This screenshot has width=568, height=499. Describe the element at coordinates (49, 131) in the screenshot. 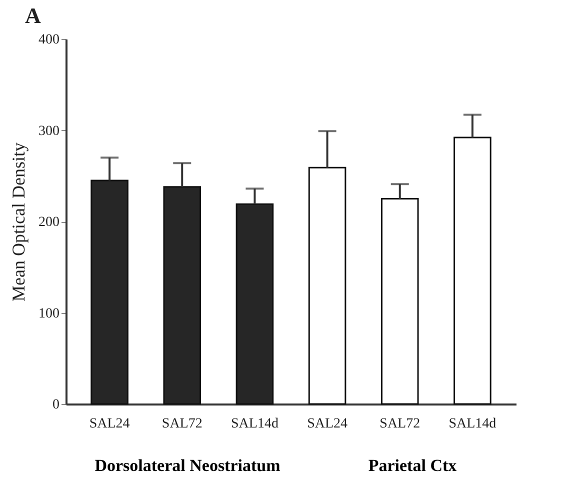

I see `y-tick-label: 300` at that location.